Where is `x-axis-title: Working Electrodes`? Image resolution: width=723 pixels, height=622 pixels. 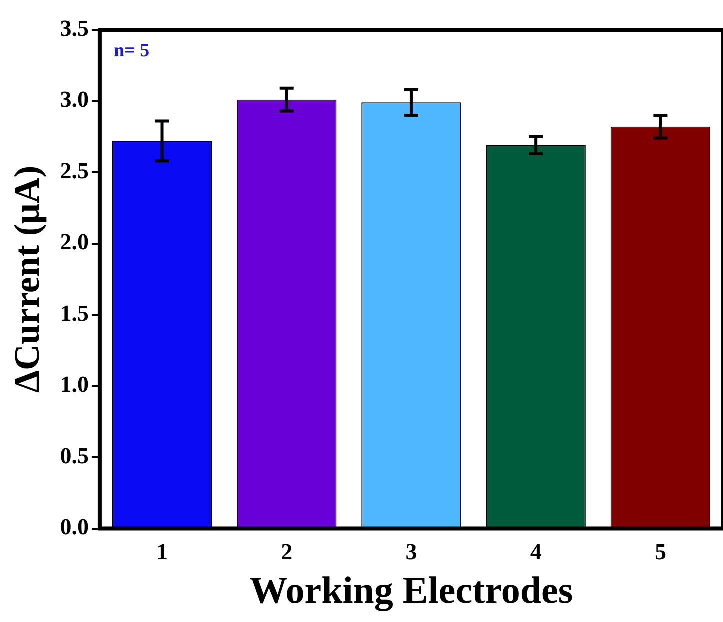 x-axis-title: Working Electrodes is located at coordinates (412, 591).